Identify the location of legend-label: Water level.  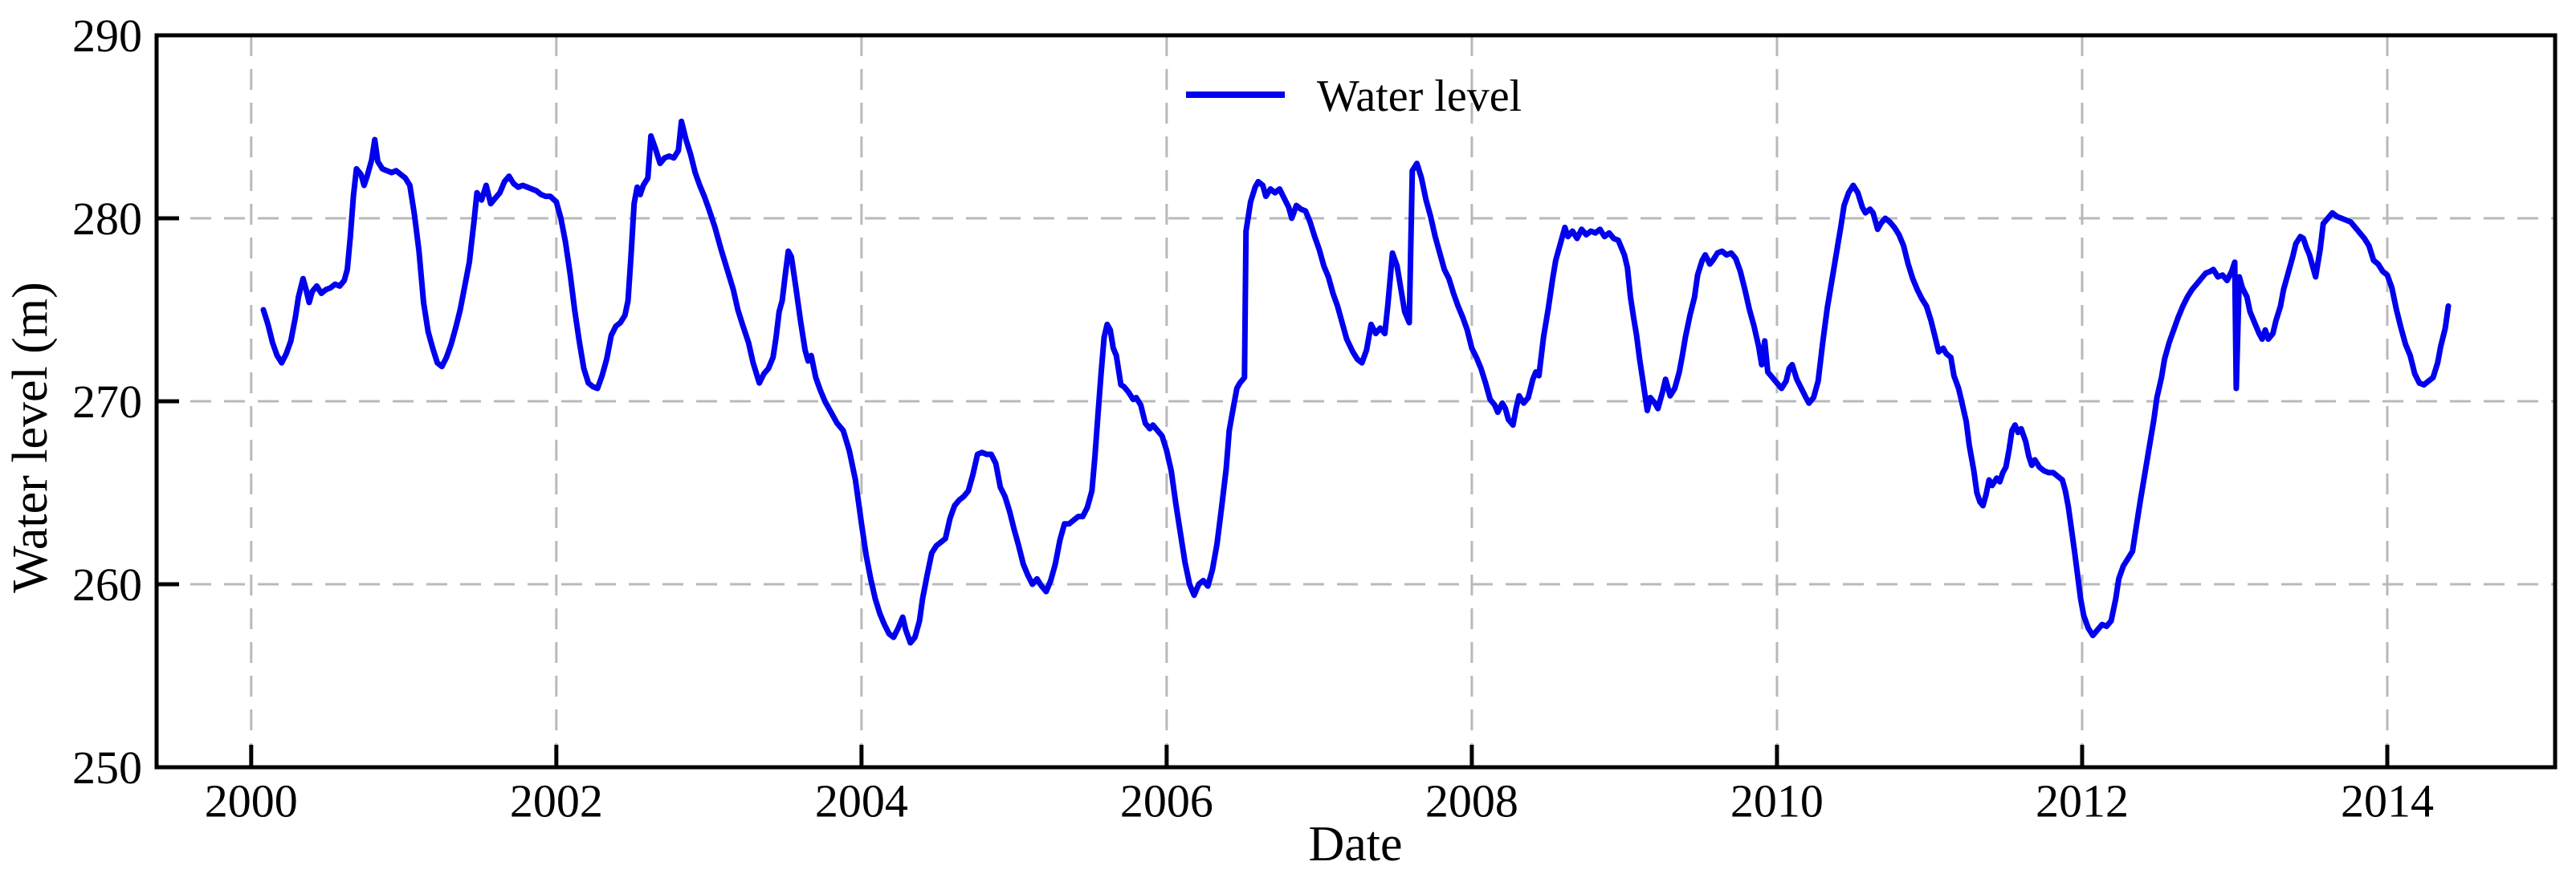
(1419, 96).